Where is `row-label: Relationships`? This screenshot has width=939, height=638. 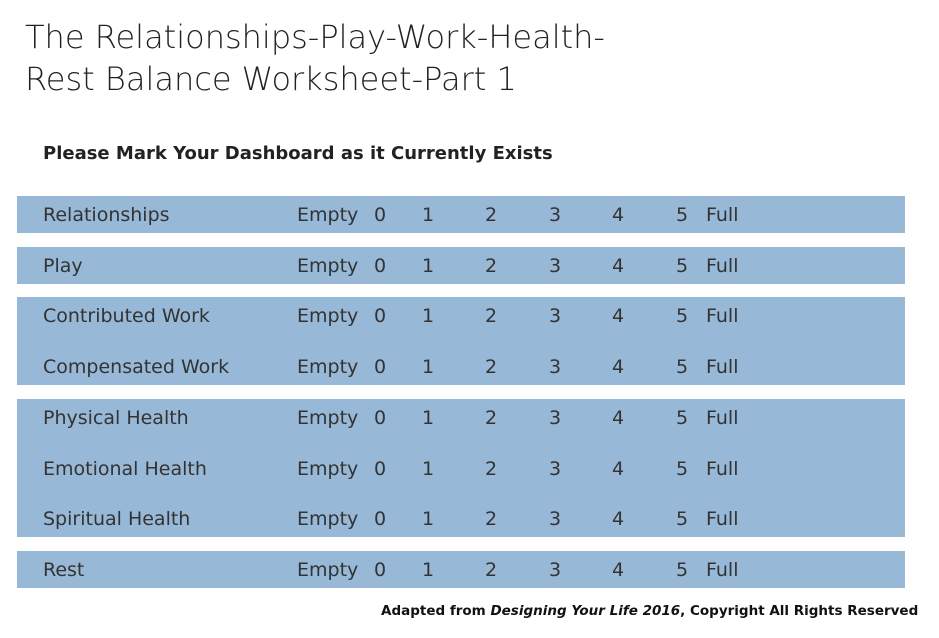
row-label: Relationships is located at coordinates (106, 215).